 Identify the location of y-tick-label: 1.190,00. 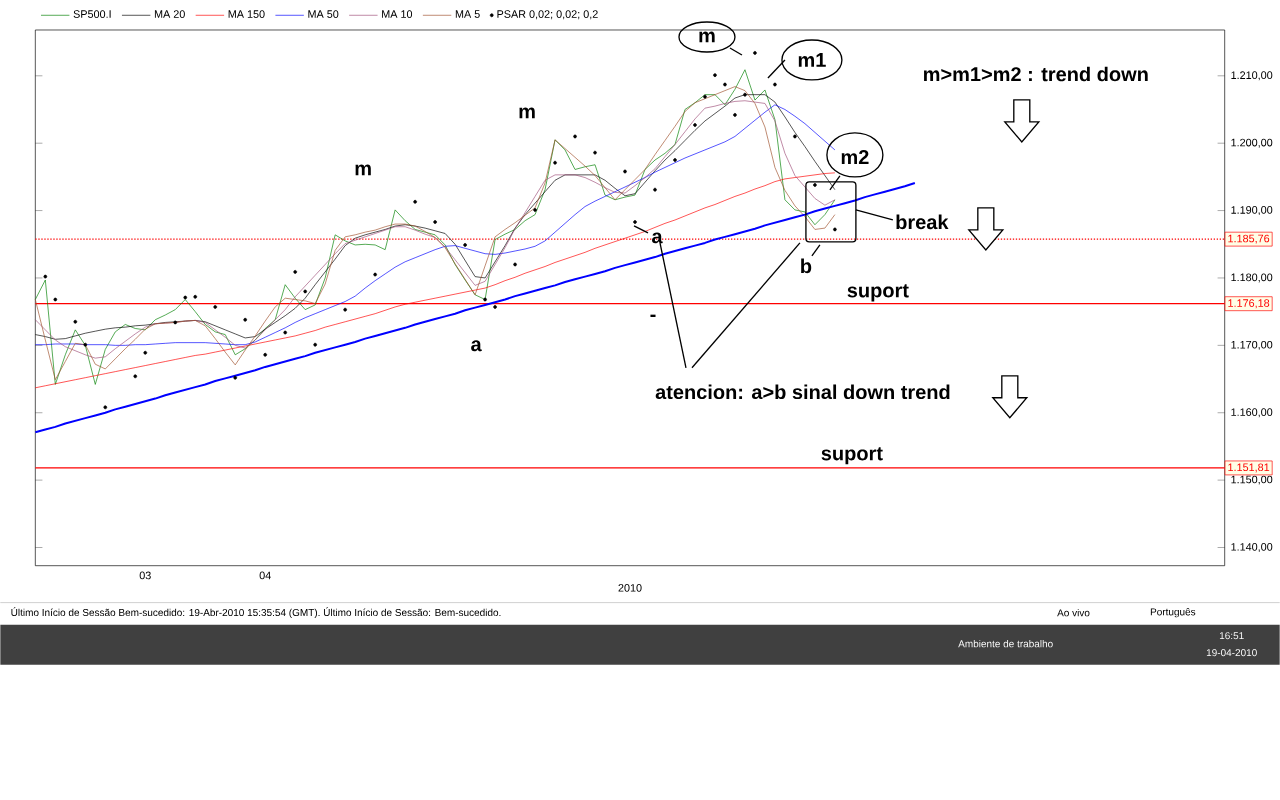
(1252, 211).